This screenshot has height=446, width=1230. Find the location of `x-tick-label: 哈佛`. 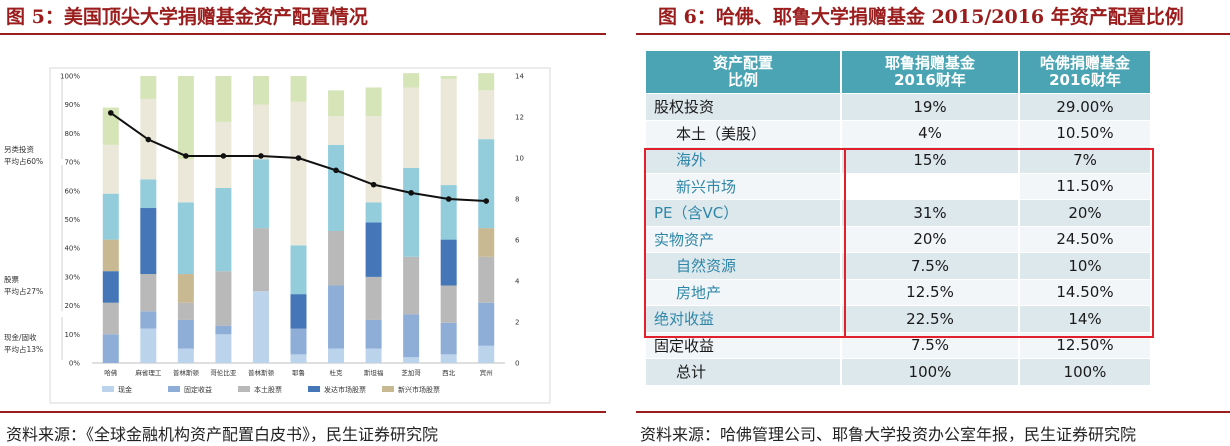

x-tick-label: 哈佛 is located at coordinates (111, 372).